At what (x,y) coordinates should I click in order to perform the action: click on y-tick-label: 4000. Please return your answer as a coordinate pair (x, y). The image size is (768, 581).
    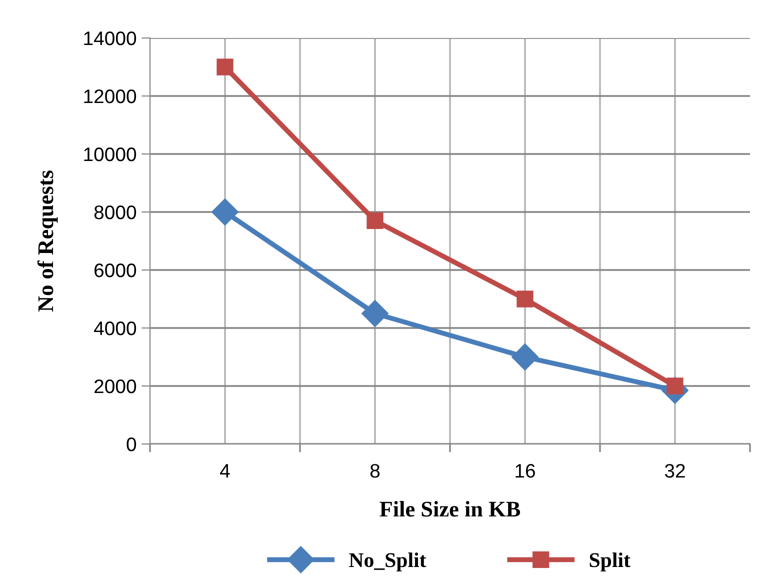
    Looking at the image, I should click on (115, 328).